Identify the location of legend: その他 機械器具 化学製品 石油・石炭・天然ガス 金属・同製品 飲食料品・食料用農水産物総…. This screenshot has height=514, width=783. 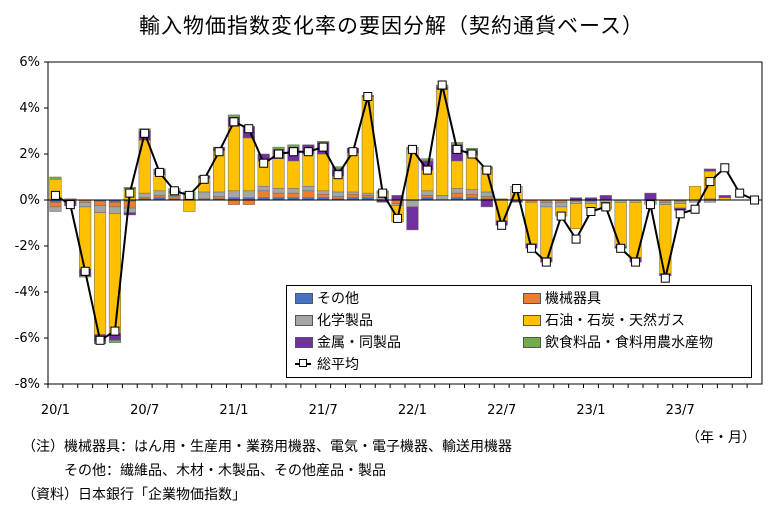
(519, 331).